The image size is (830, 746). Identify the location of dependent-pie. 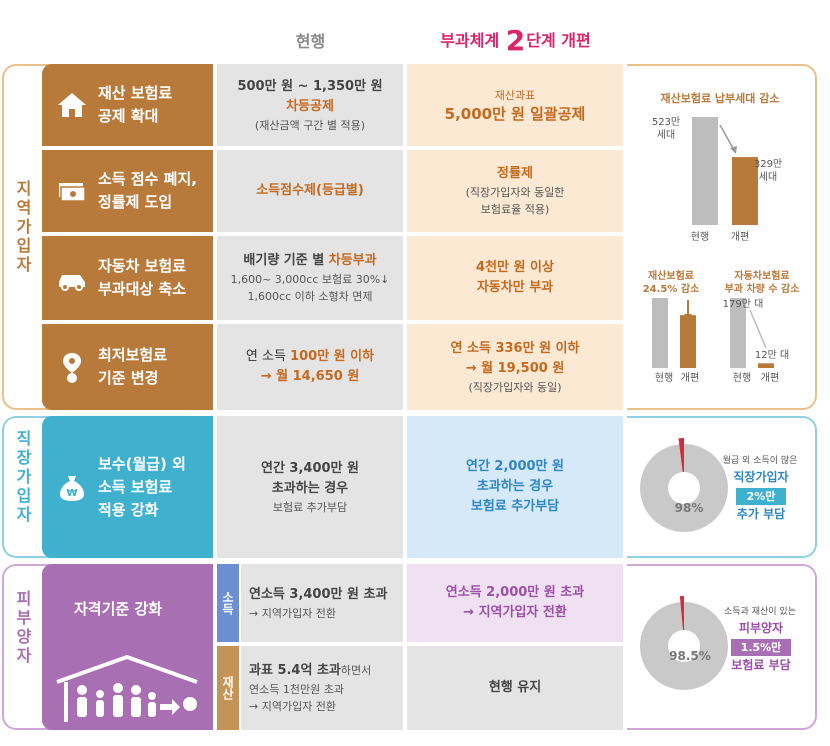
(684, 643).